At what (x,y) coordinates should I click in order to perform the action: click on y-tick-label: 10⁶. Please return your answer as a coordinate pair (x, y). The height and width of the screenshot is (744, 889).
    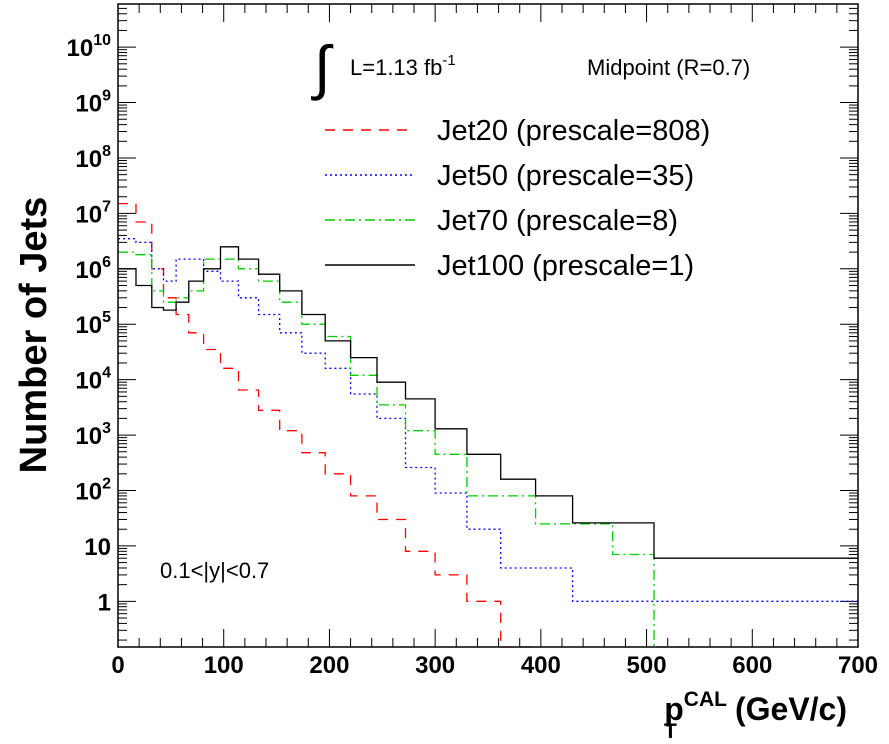
    Looking at the image, I should click on (93, 269).